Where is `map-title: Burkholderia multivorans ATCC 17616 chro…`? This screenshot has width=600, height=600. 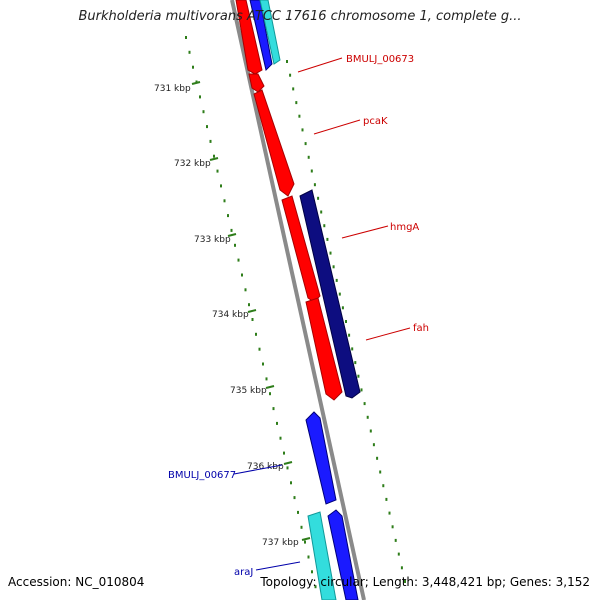 map-title: Burkholderia multivorans ATCC 17616 chro… is located at coordinates (300, 16).